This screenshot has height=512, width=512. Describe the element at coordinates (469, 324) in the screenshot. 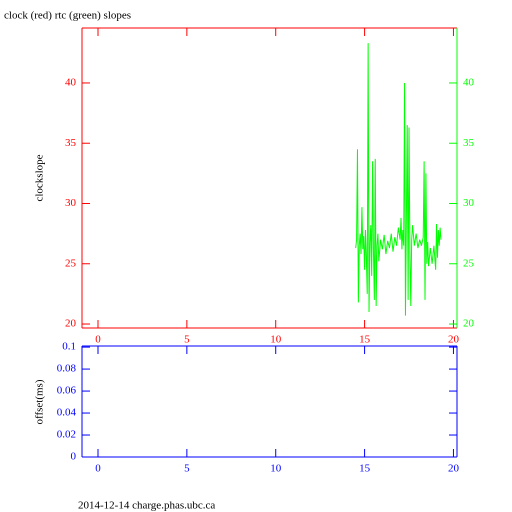

I see `y2-tick-label: 20` at that location.